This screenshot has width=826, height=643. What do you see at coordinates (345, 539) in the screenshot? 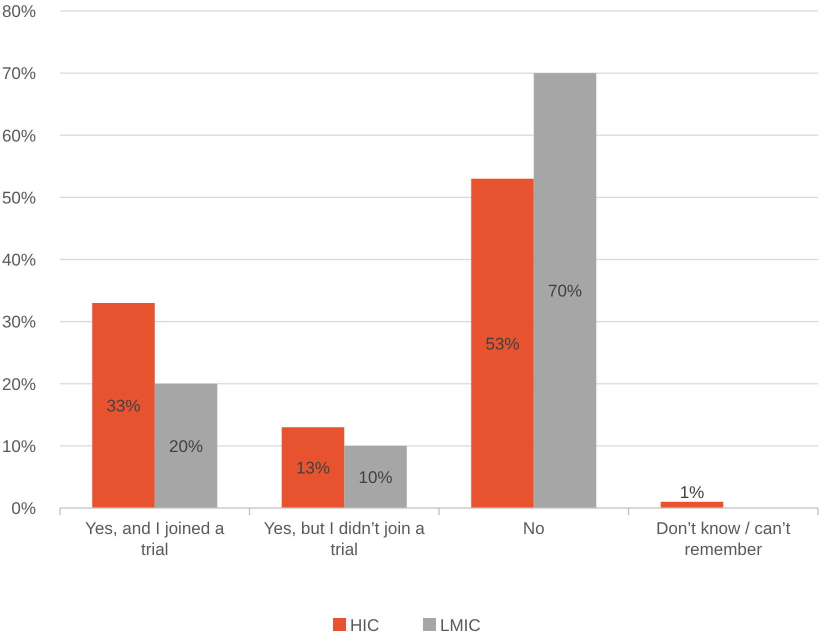
I see `x-tick-label: Yes, but I didn’t join a trial` at bounding box center [345, 539].